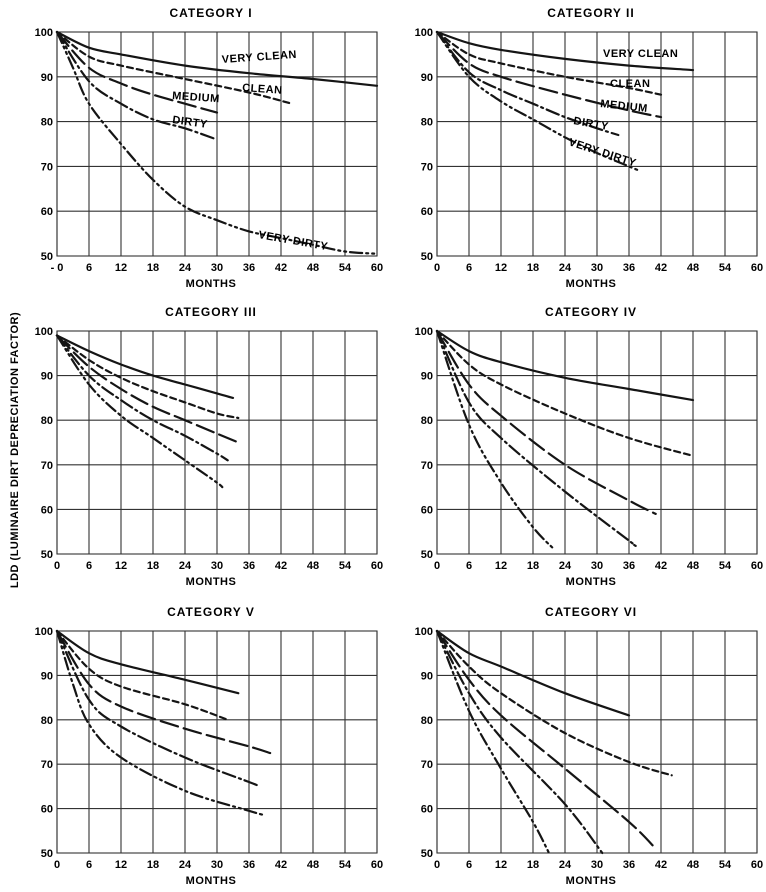 The width and height of the screenshot is (766, 892). Describe the element at coordinates (15, 450) in the screenshot. I see `y-axis-label: LDD (LUMINAIRE DIRT DEPRECIATION FACTOR)` at that location.